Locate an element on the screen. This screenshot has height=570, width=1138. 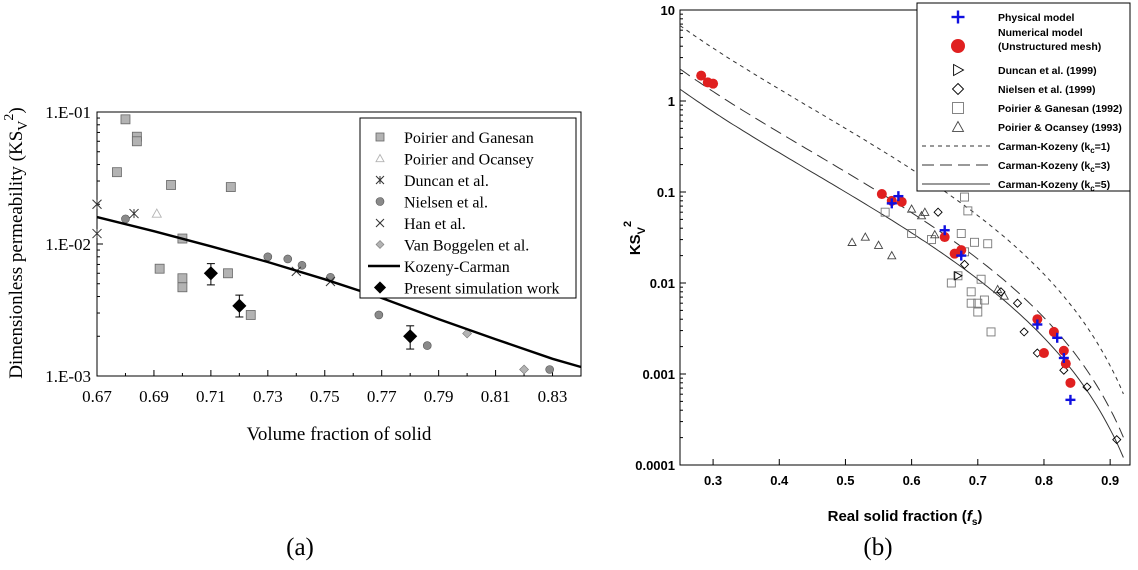
panel-a-x-tick-label: 0.75 is located at coordinates (325, 396).